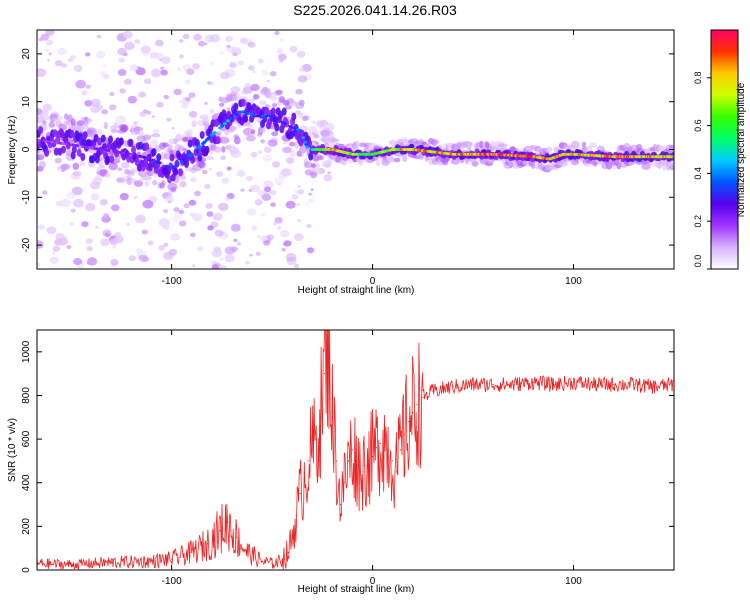  I want to click on y-tick-label: 400, so click(26, 482).